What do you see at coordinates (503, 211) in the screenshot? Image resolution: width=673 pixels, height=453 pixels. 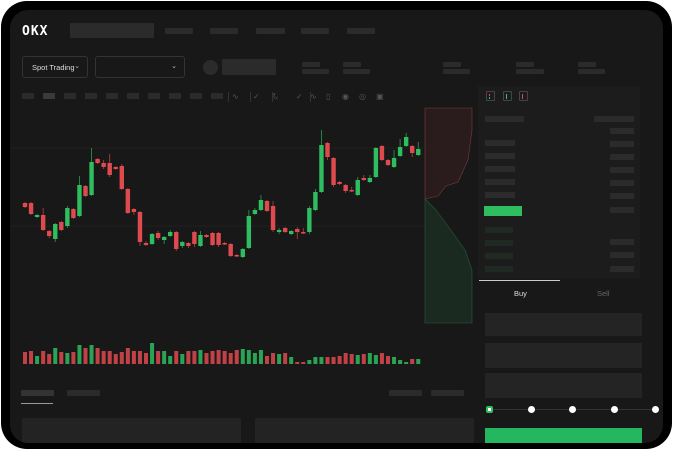 I see `highlighted-price` at bounding box center [503, 211].